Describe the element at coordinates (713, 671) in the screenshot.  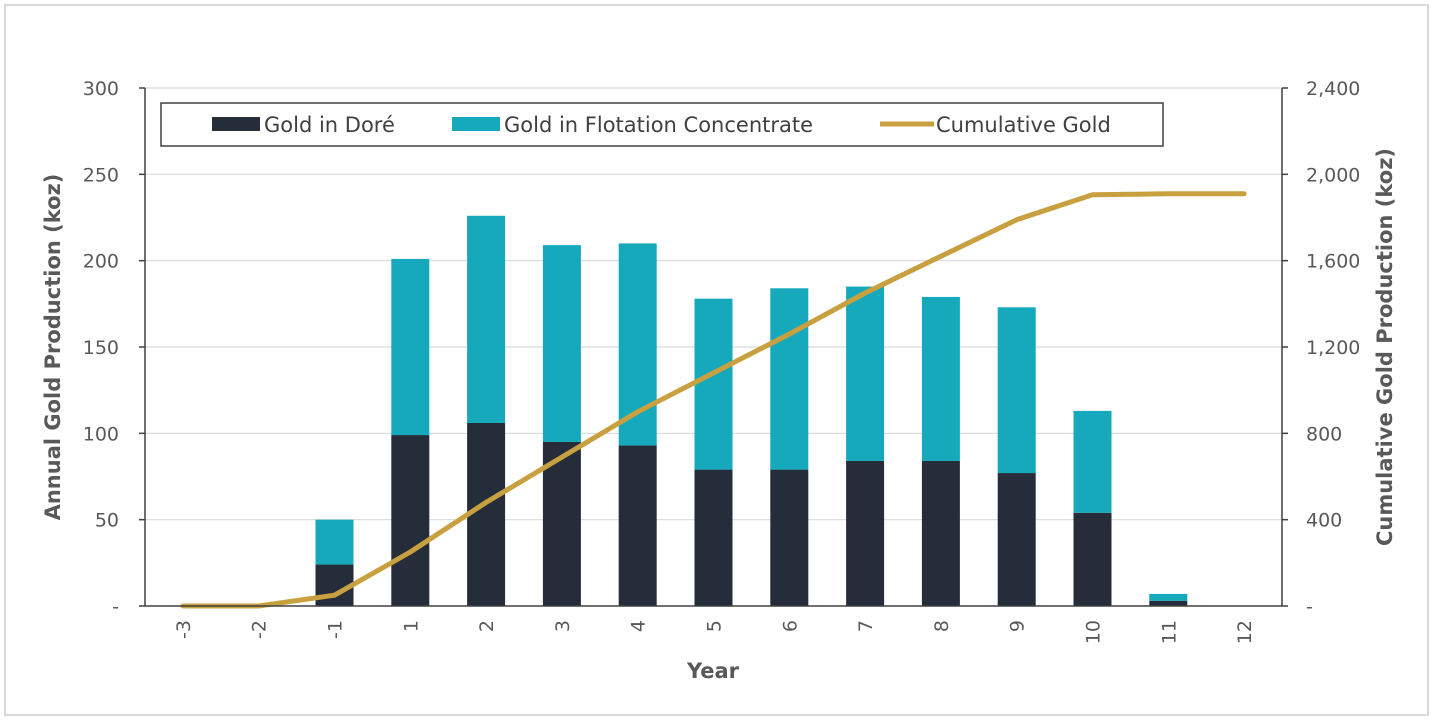
I see `x-axis-title: Year` at that location.